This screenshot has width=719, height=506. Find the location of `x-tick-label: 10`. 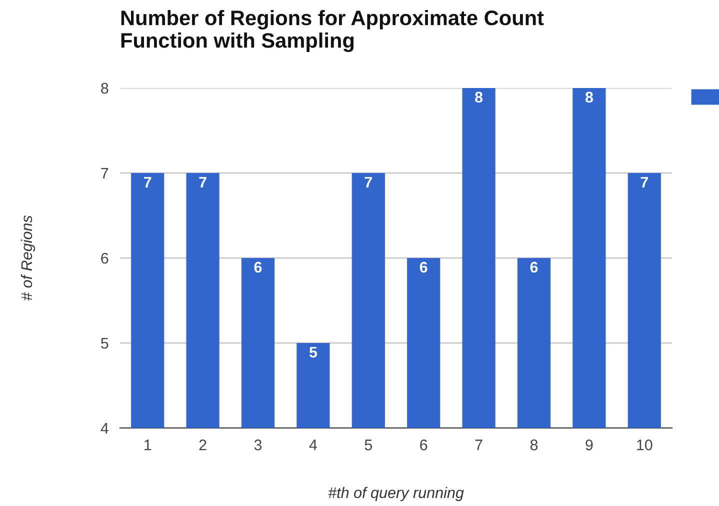

x-tick-label: 10 is located at coordinates (644, 445).